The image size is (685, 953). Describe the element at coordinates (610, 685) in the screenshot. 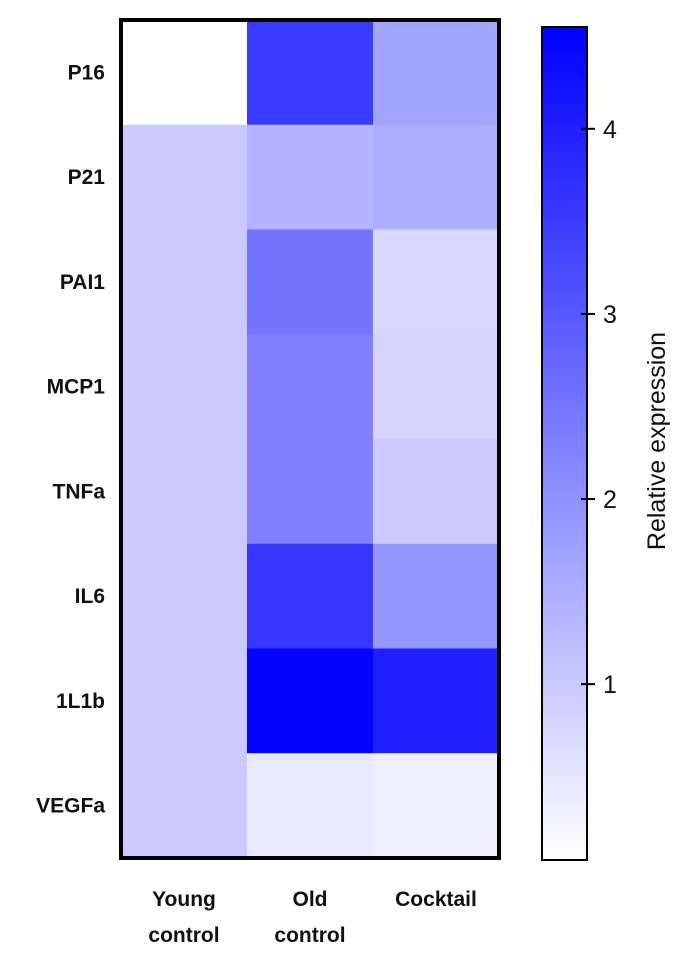

I see `colorbar-tick-label: 1` at that location.